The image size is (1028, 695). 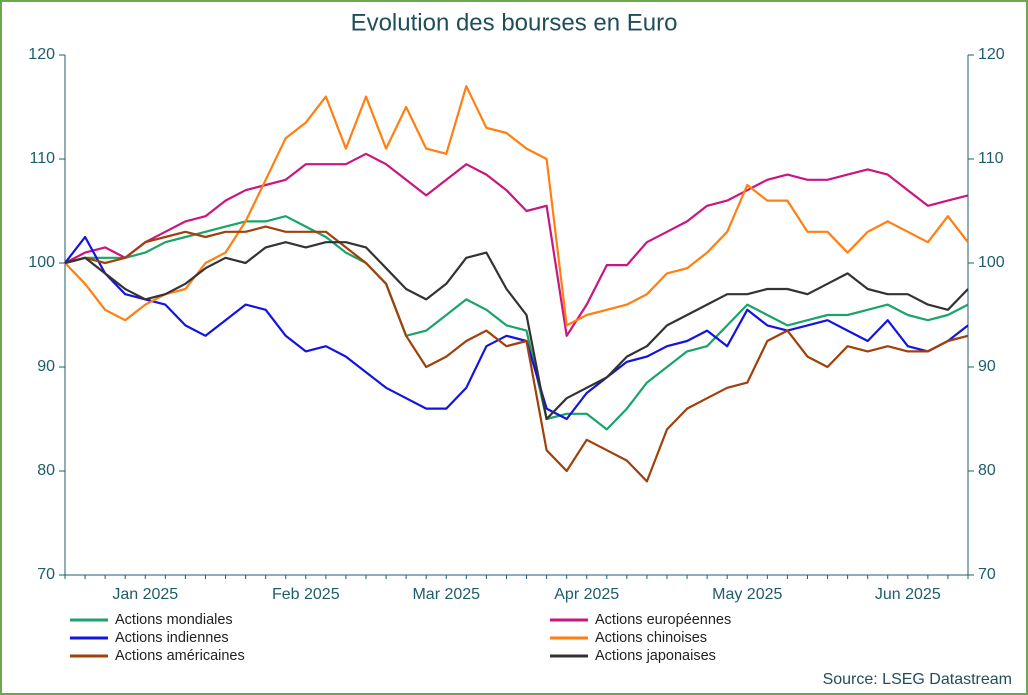 I want to click on y-tick-label: 80, so click(x=46, y=470).